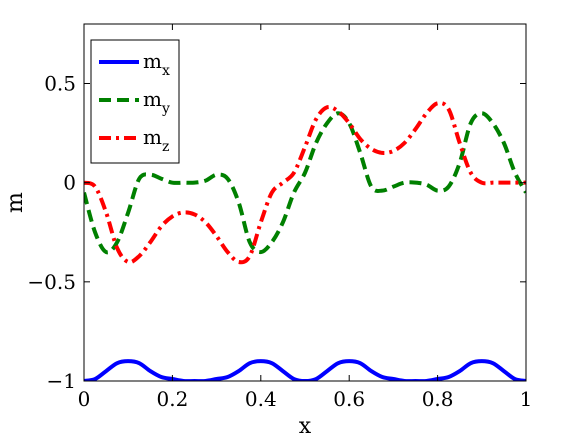 The image size is (582, 439). Describe the element at coordinates (84, 399) in the screenshot. I see `x-tick-label: 0` at that location.